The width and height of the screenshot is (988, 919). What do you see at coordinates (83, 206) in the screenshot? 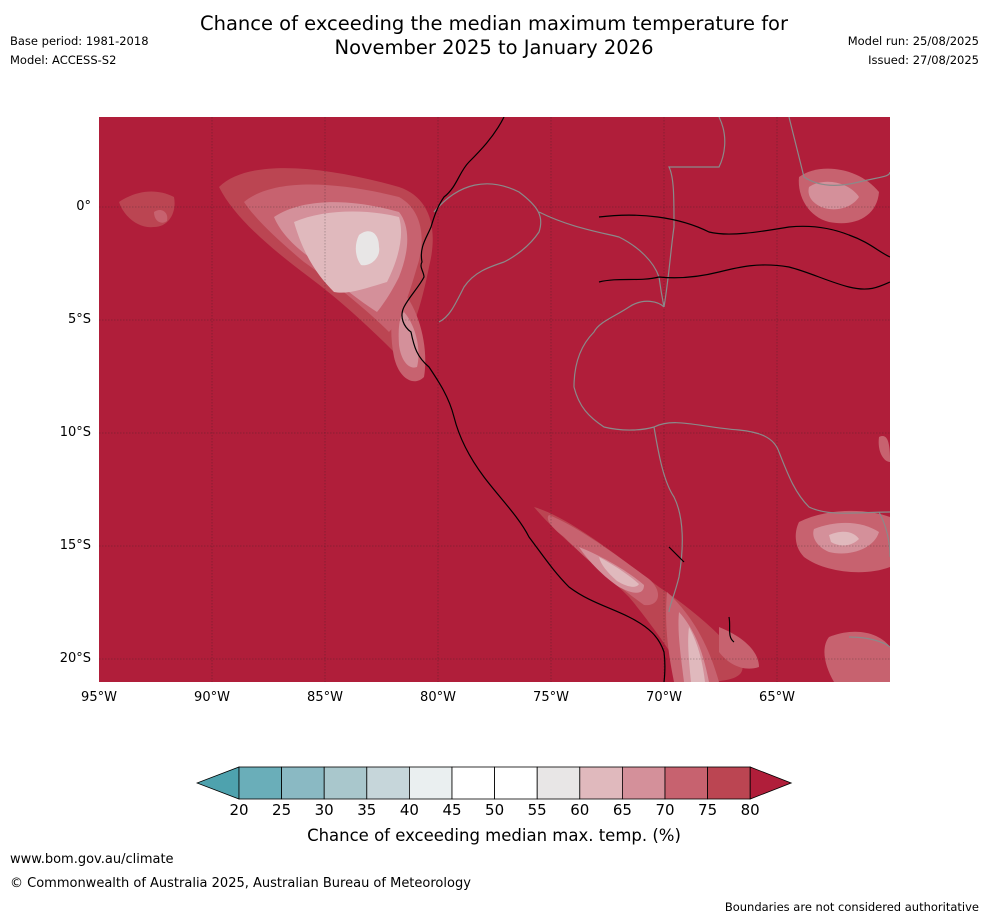
I see `lat-label-0: 0°` at bounding box center [83, 206].